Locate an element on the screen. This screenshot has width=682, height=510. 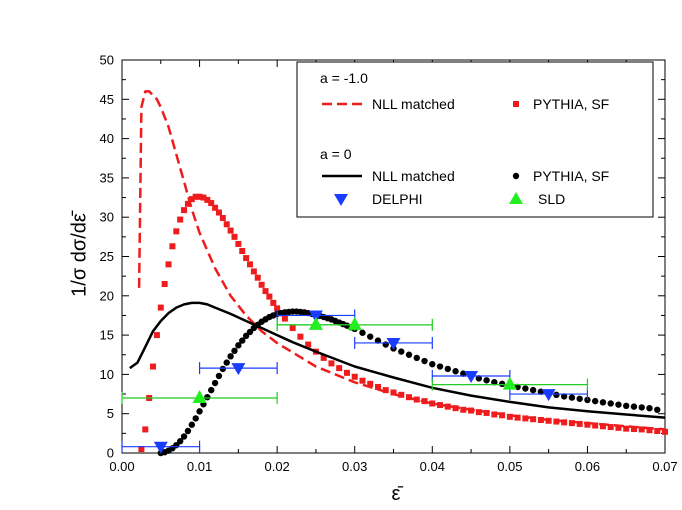
y-tick-label: 50 is located at coordinates (107, 60).